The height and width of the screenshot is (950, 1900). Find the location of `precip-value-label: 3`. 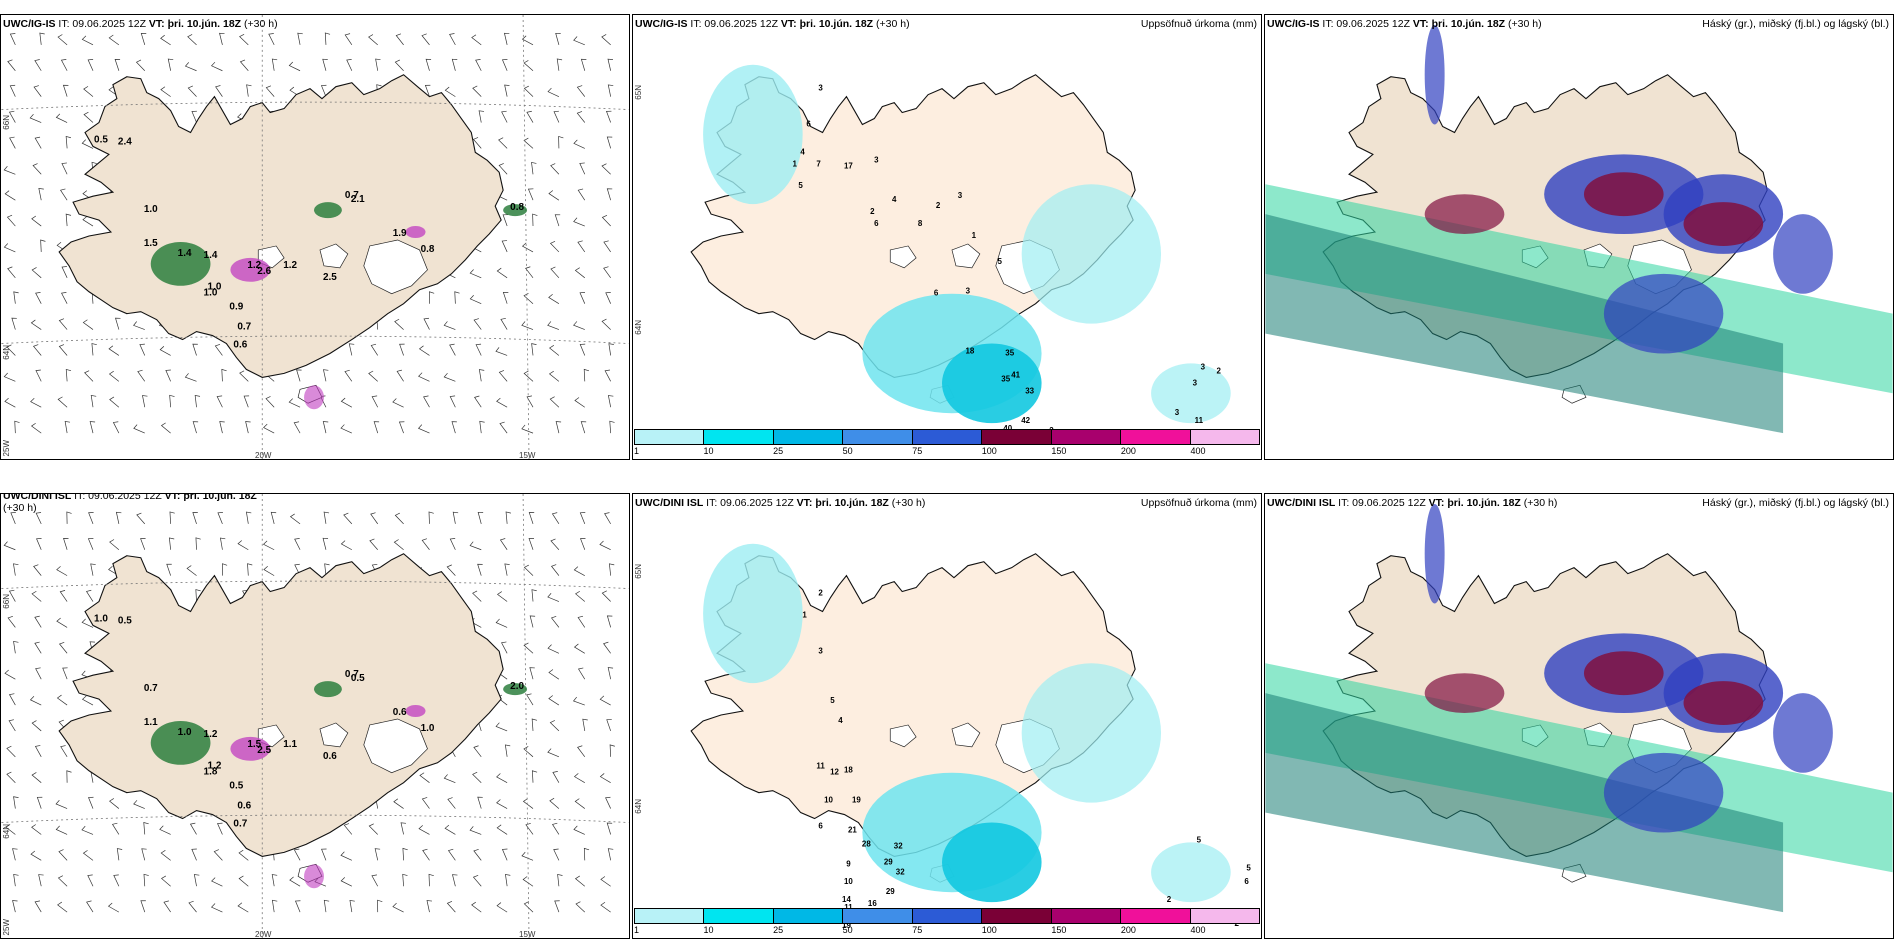

precip-value-label: 3 is located at coordinates (968, 291).